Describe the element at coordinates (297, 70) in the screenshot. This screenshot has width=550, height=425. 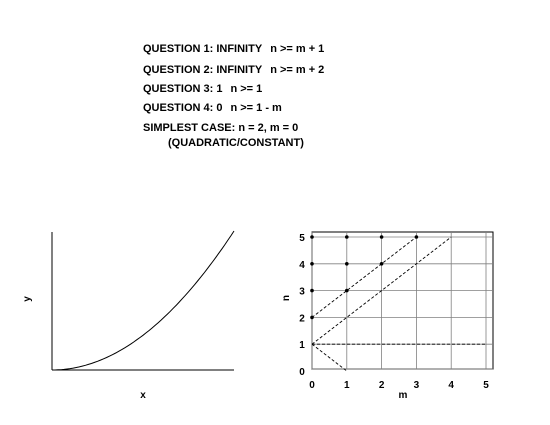
I see `question-2-condition: n >= m + 2` at that location.